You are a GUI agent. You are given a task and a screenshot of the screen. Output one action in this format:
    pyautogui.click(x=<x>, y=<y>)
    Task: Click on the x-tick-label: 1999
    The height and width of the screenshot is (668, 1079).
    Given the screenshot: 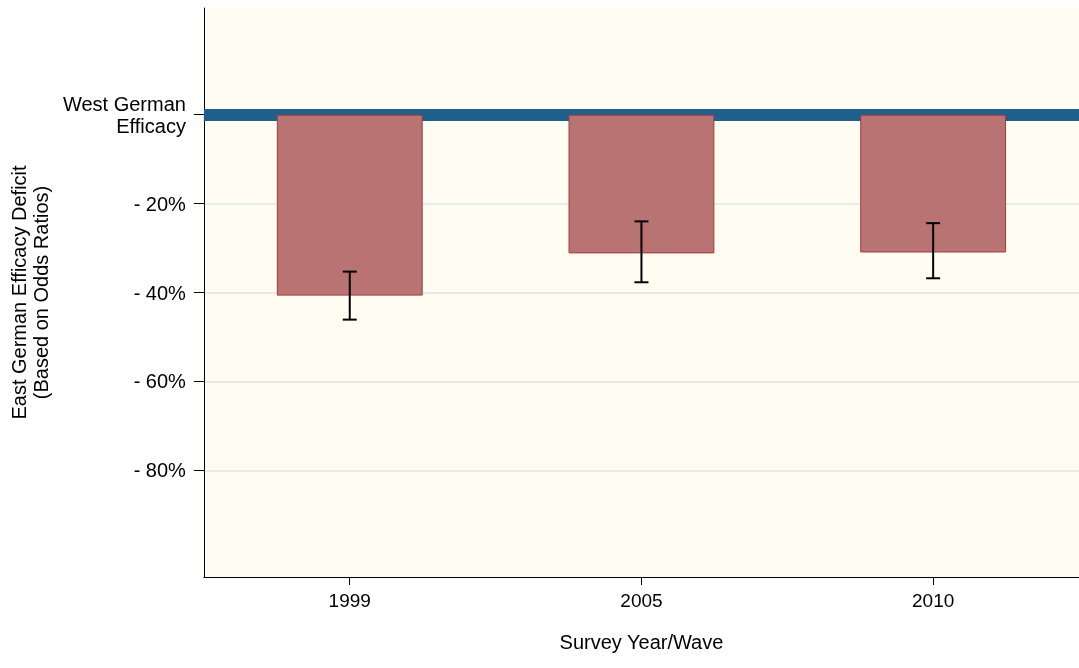 What is the action you would take?
    pyautogui.click(x=349, y=600)
    